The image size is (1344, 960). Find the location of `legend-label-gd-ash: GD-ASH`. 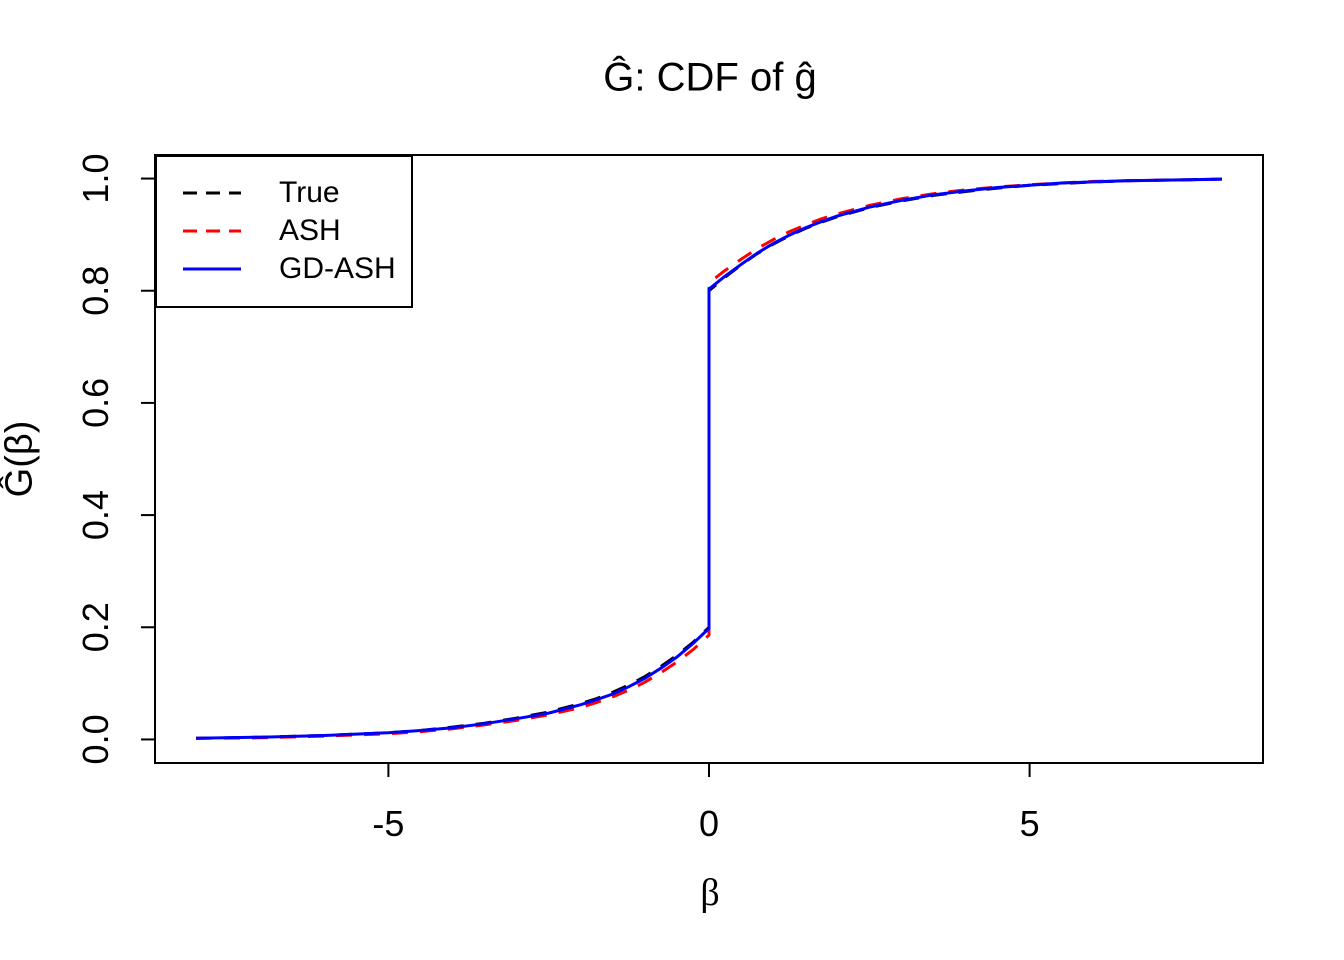

legend-label-gd-ash: GD-ASH is located at coordinates (337, 268).